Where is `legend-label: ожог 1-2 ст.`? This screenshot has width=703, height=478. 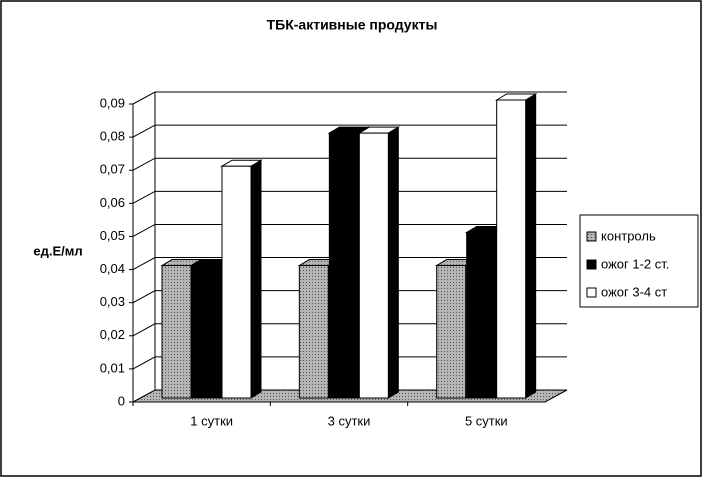 legend-label: ожог 1-2 ст. is located at coordinates (635, 263).